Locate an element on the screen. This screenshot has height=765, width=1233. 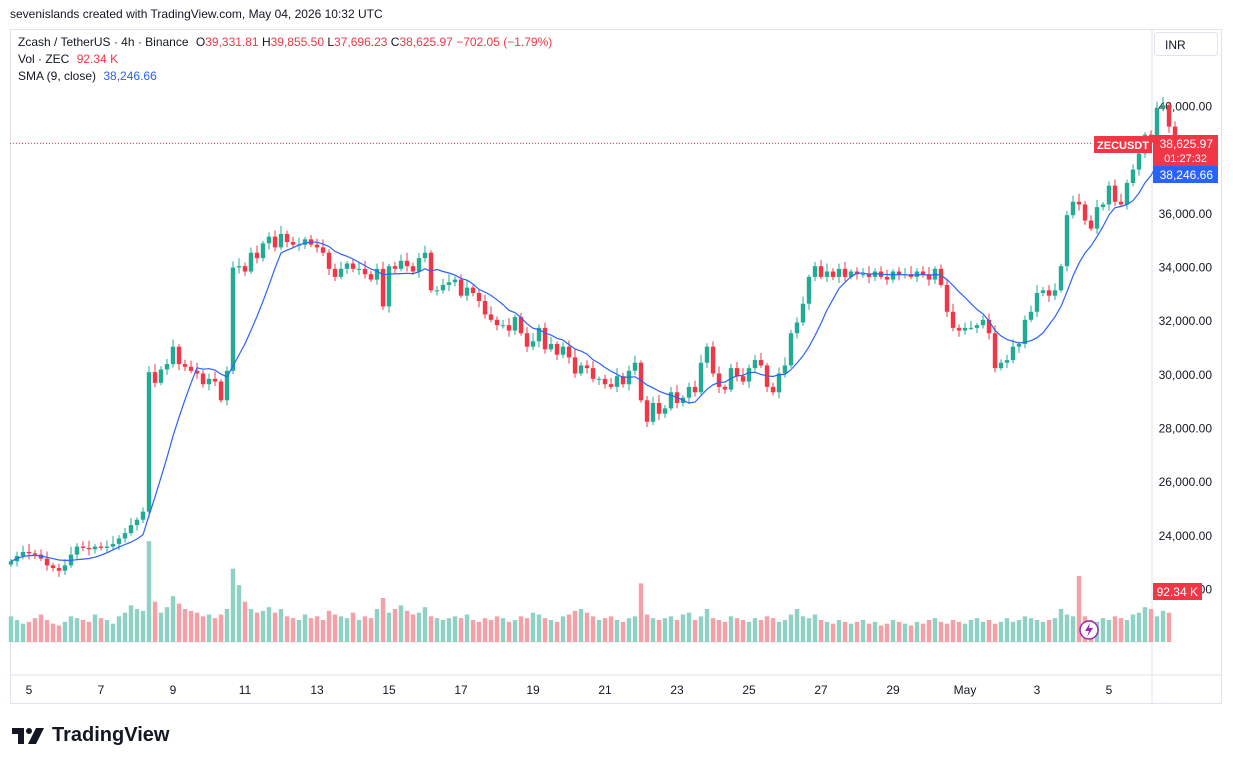
legend-symbol: Zcash / TetherUS · 4h · Binance is located at coordinates (103, 42).